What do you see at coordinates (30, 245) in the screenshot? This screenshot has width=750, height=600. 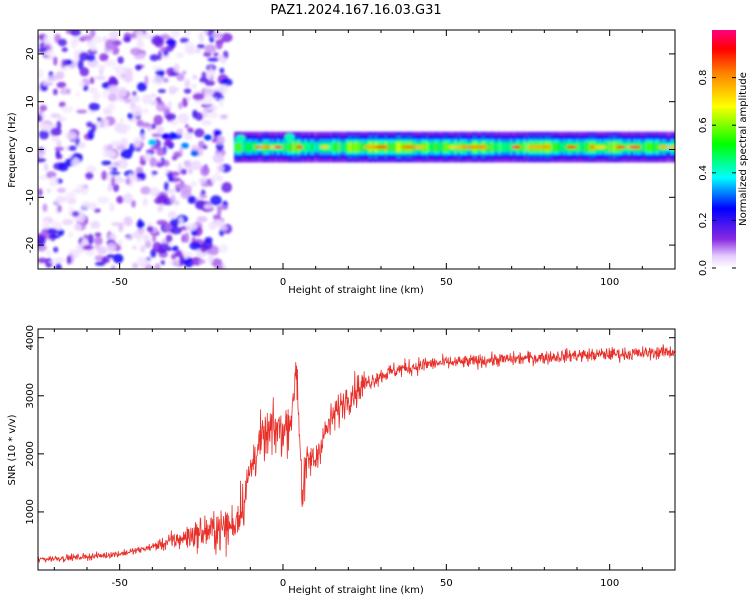 I see `spectrogram-y-tick-label: -20` at bounding box center [30, 245].